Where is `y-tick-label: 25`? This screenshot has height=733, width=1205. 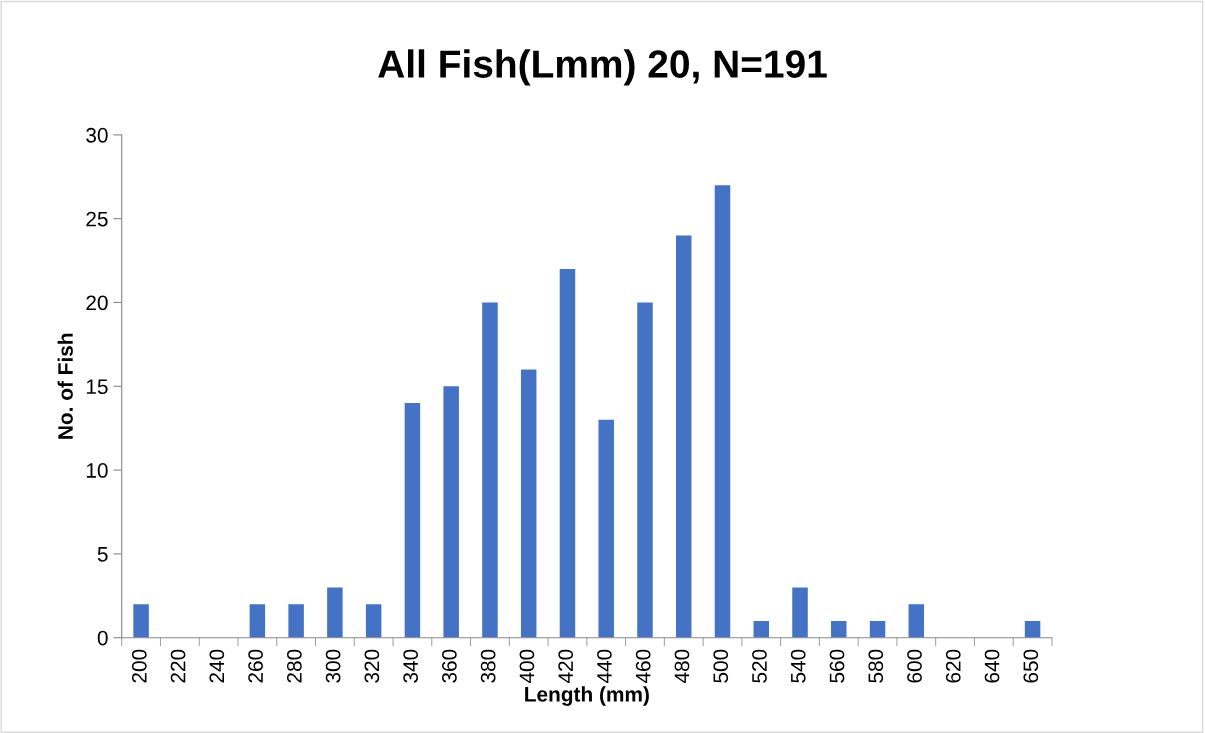
y-tick-label: 25 is located at coordinates (97, 219).